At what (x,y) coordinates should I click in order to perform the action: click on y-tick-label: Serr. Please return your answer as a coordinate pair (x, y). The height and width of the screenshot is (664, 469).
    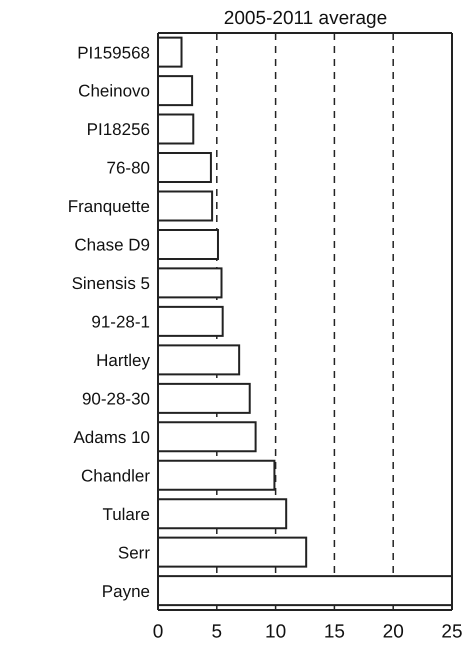
    Looking at the image, I should click on (134, 552).